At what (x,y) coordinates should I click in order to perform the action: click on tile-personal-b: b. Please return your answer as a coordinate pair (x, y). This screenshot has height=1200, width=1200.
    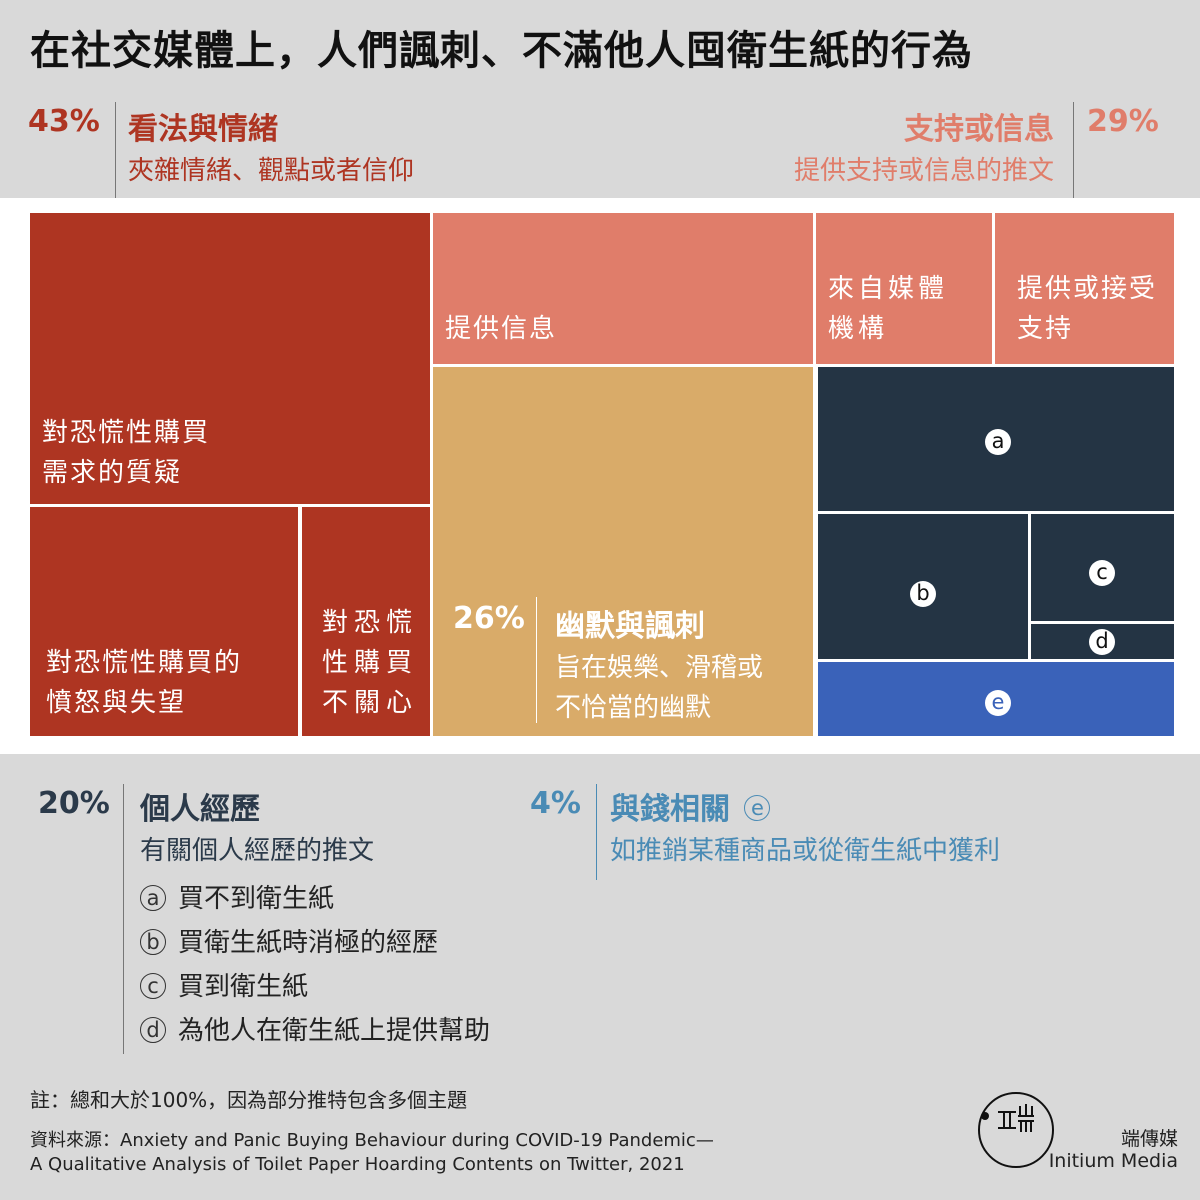
    Looking at the image, I should click on (923, 586).